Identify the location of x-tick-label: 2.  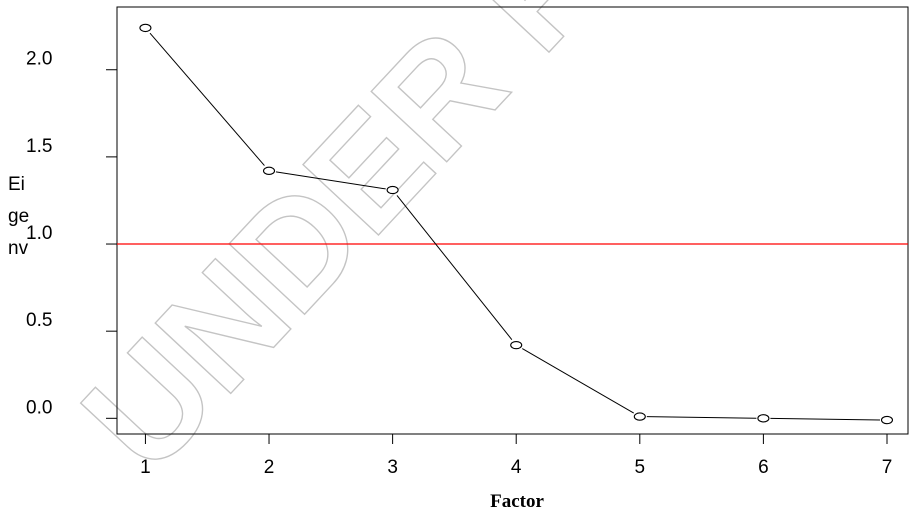
(269, 467).